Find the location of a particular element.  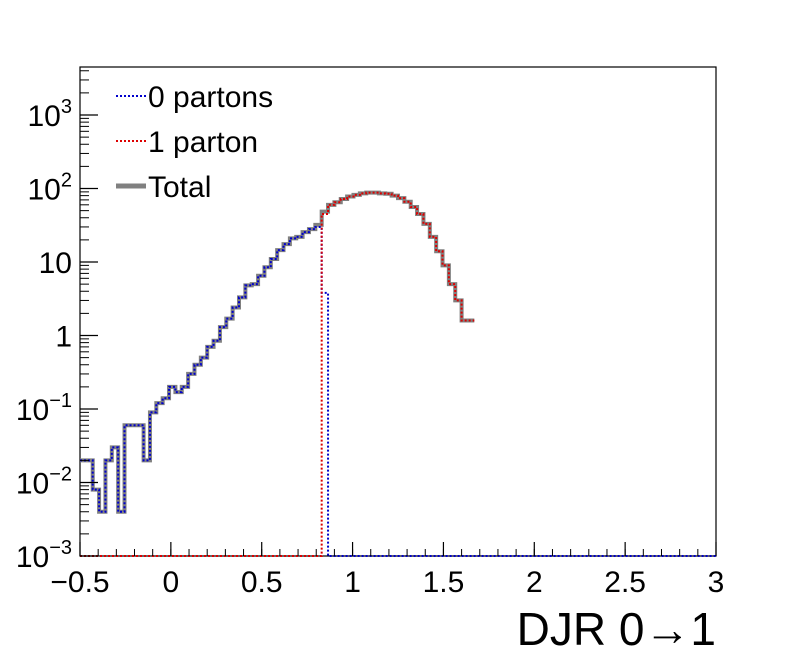

x-axis-label: DJR 0→1 is located at coordinates (616, 629).